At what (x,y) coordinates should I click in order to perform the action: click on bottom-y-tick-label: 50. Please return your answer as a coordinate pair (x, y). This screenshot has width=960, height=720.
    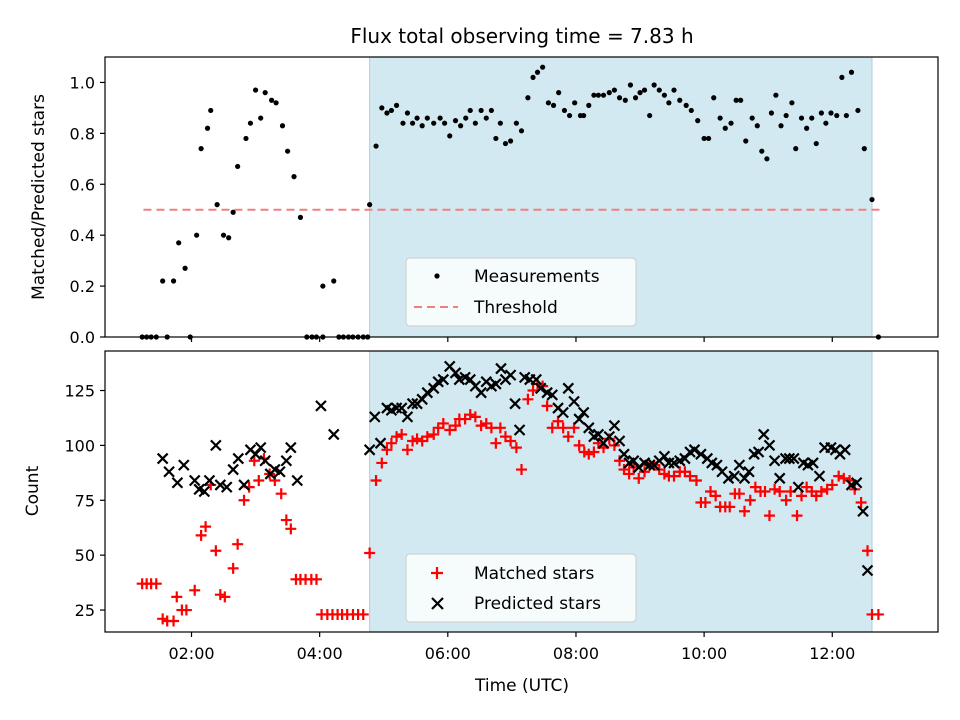
    Looking at the image, I should click on (85, 555).